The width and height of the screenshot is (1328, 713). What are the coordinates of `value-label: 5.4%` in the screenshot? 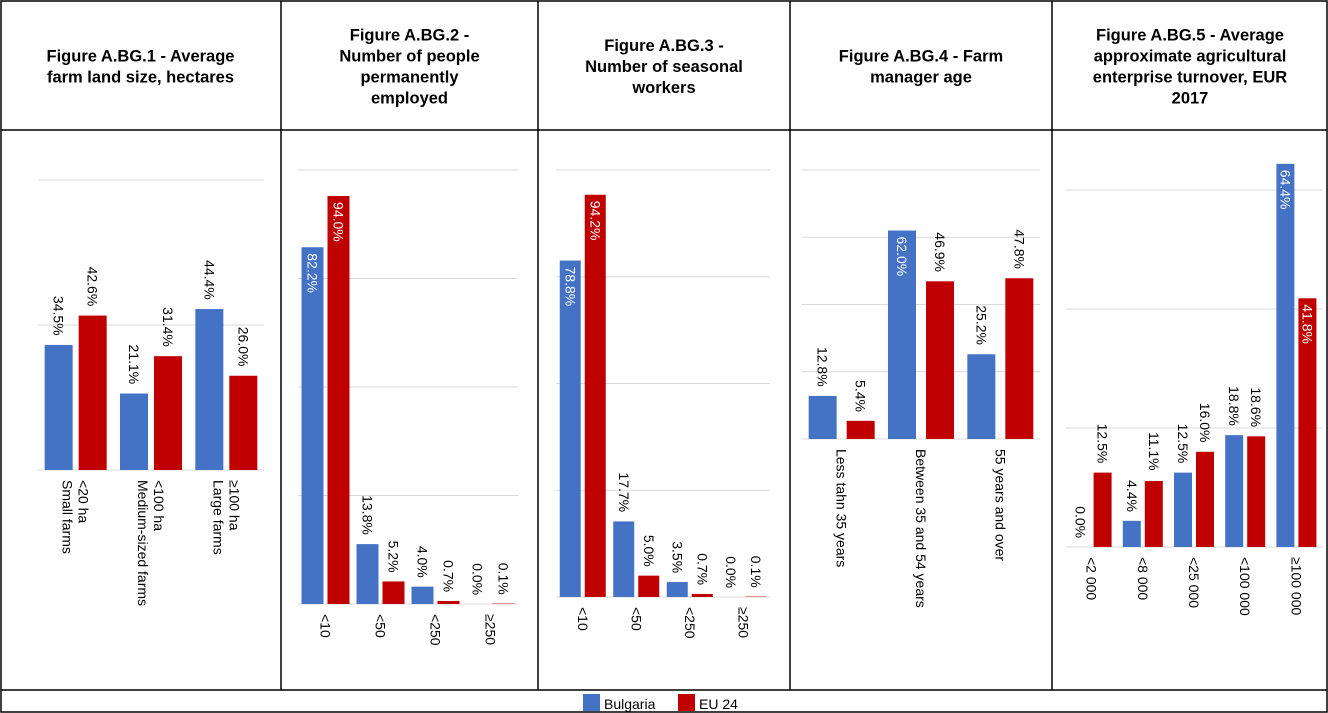 It's located at (861, 396).